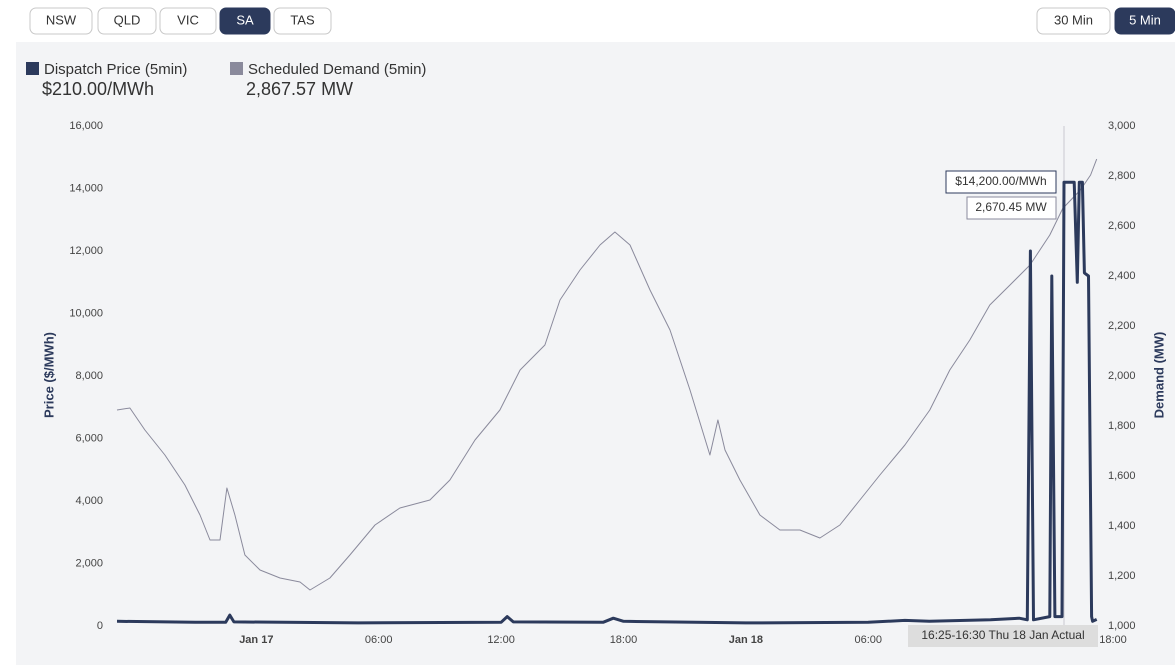 Image resolution: width=1175 pixels, height=671 pixels. I want to click on button-label: TAS, so click(302, 19).